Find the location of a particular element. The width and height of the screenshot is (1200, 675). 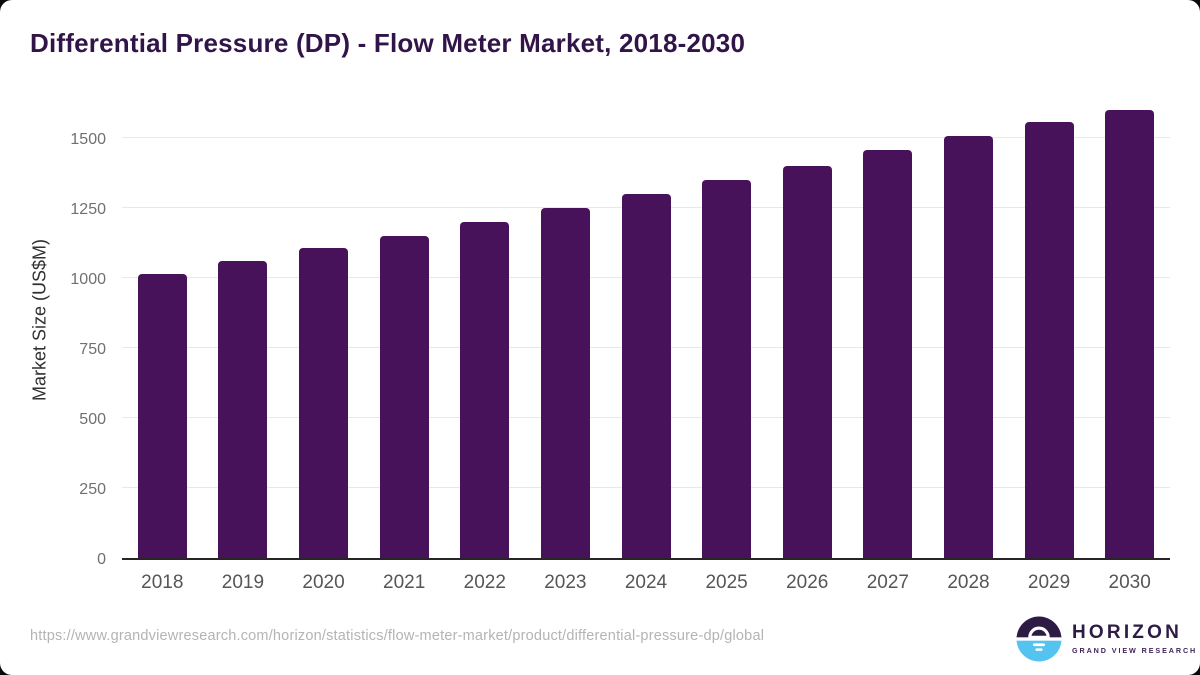

bar-2027 is located at coordinates (888, 354).